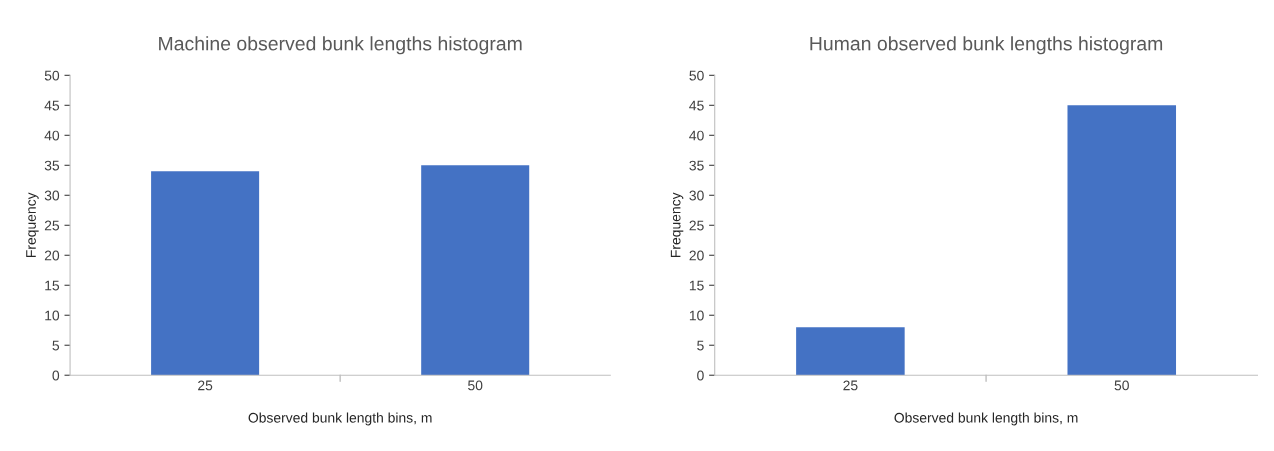 This screenshot has width=1274, height=451. Describe the element at coordinates (340, 45) in the screenshot. I see `chart-title: Machine observed bunk lengths histogram` at that location.